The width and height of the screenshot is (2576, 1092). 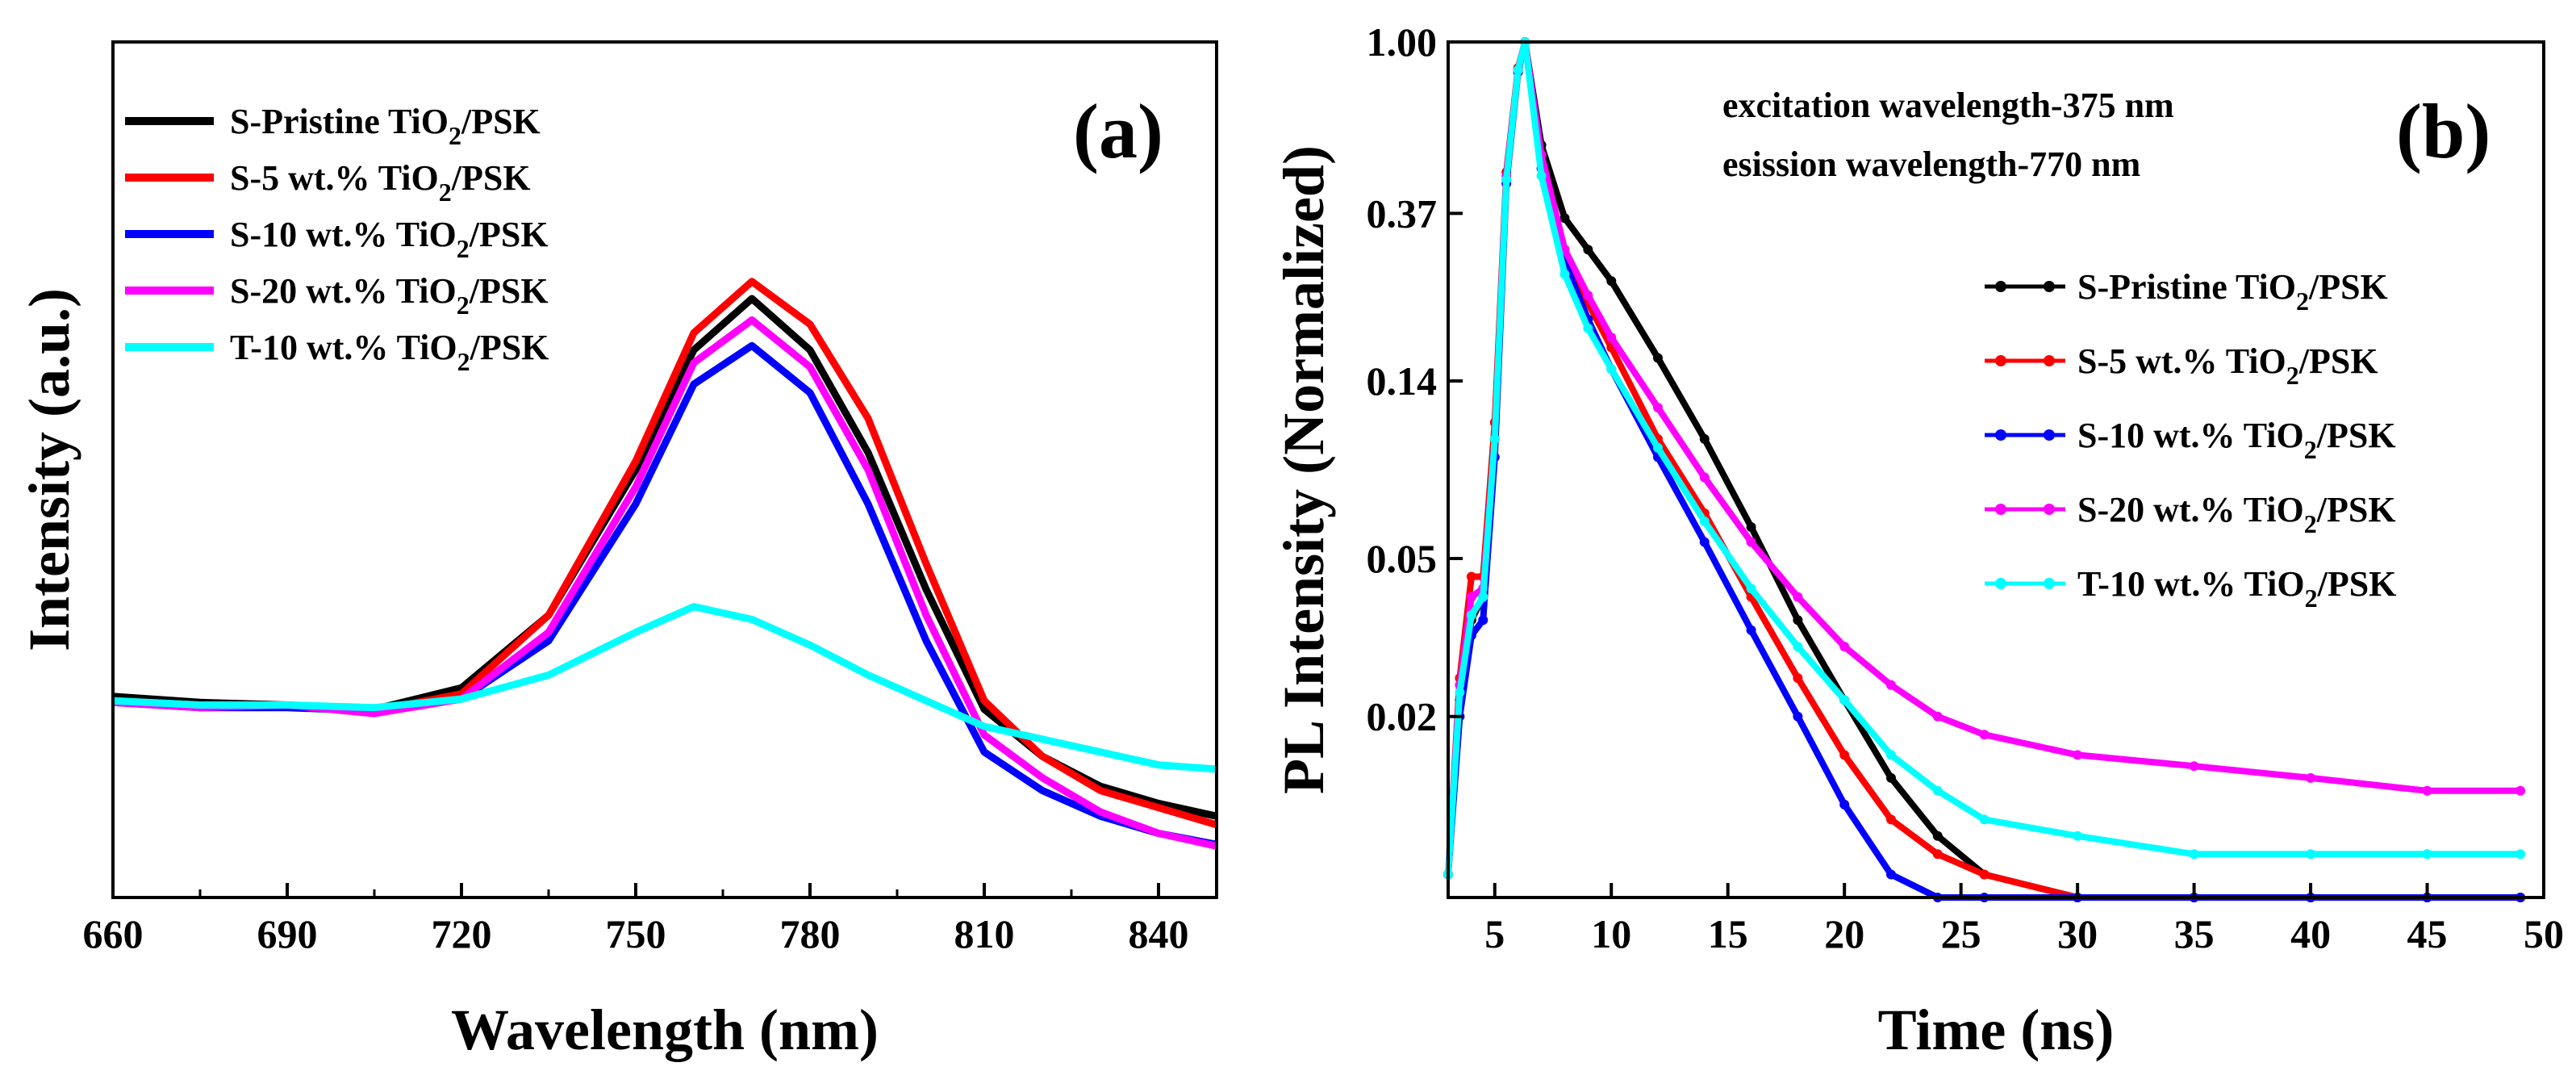 I want to click on panel-a-x-tick-label-0: 660, so click(x=113, y=934).